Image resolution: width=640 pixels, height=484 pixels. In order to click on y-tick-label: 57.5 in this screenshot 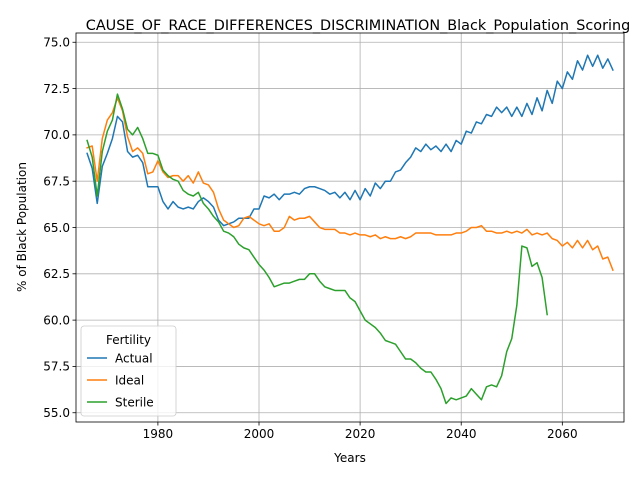, I will do `click(56, 367)`.